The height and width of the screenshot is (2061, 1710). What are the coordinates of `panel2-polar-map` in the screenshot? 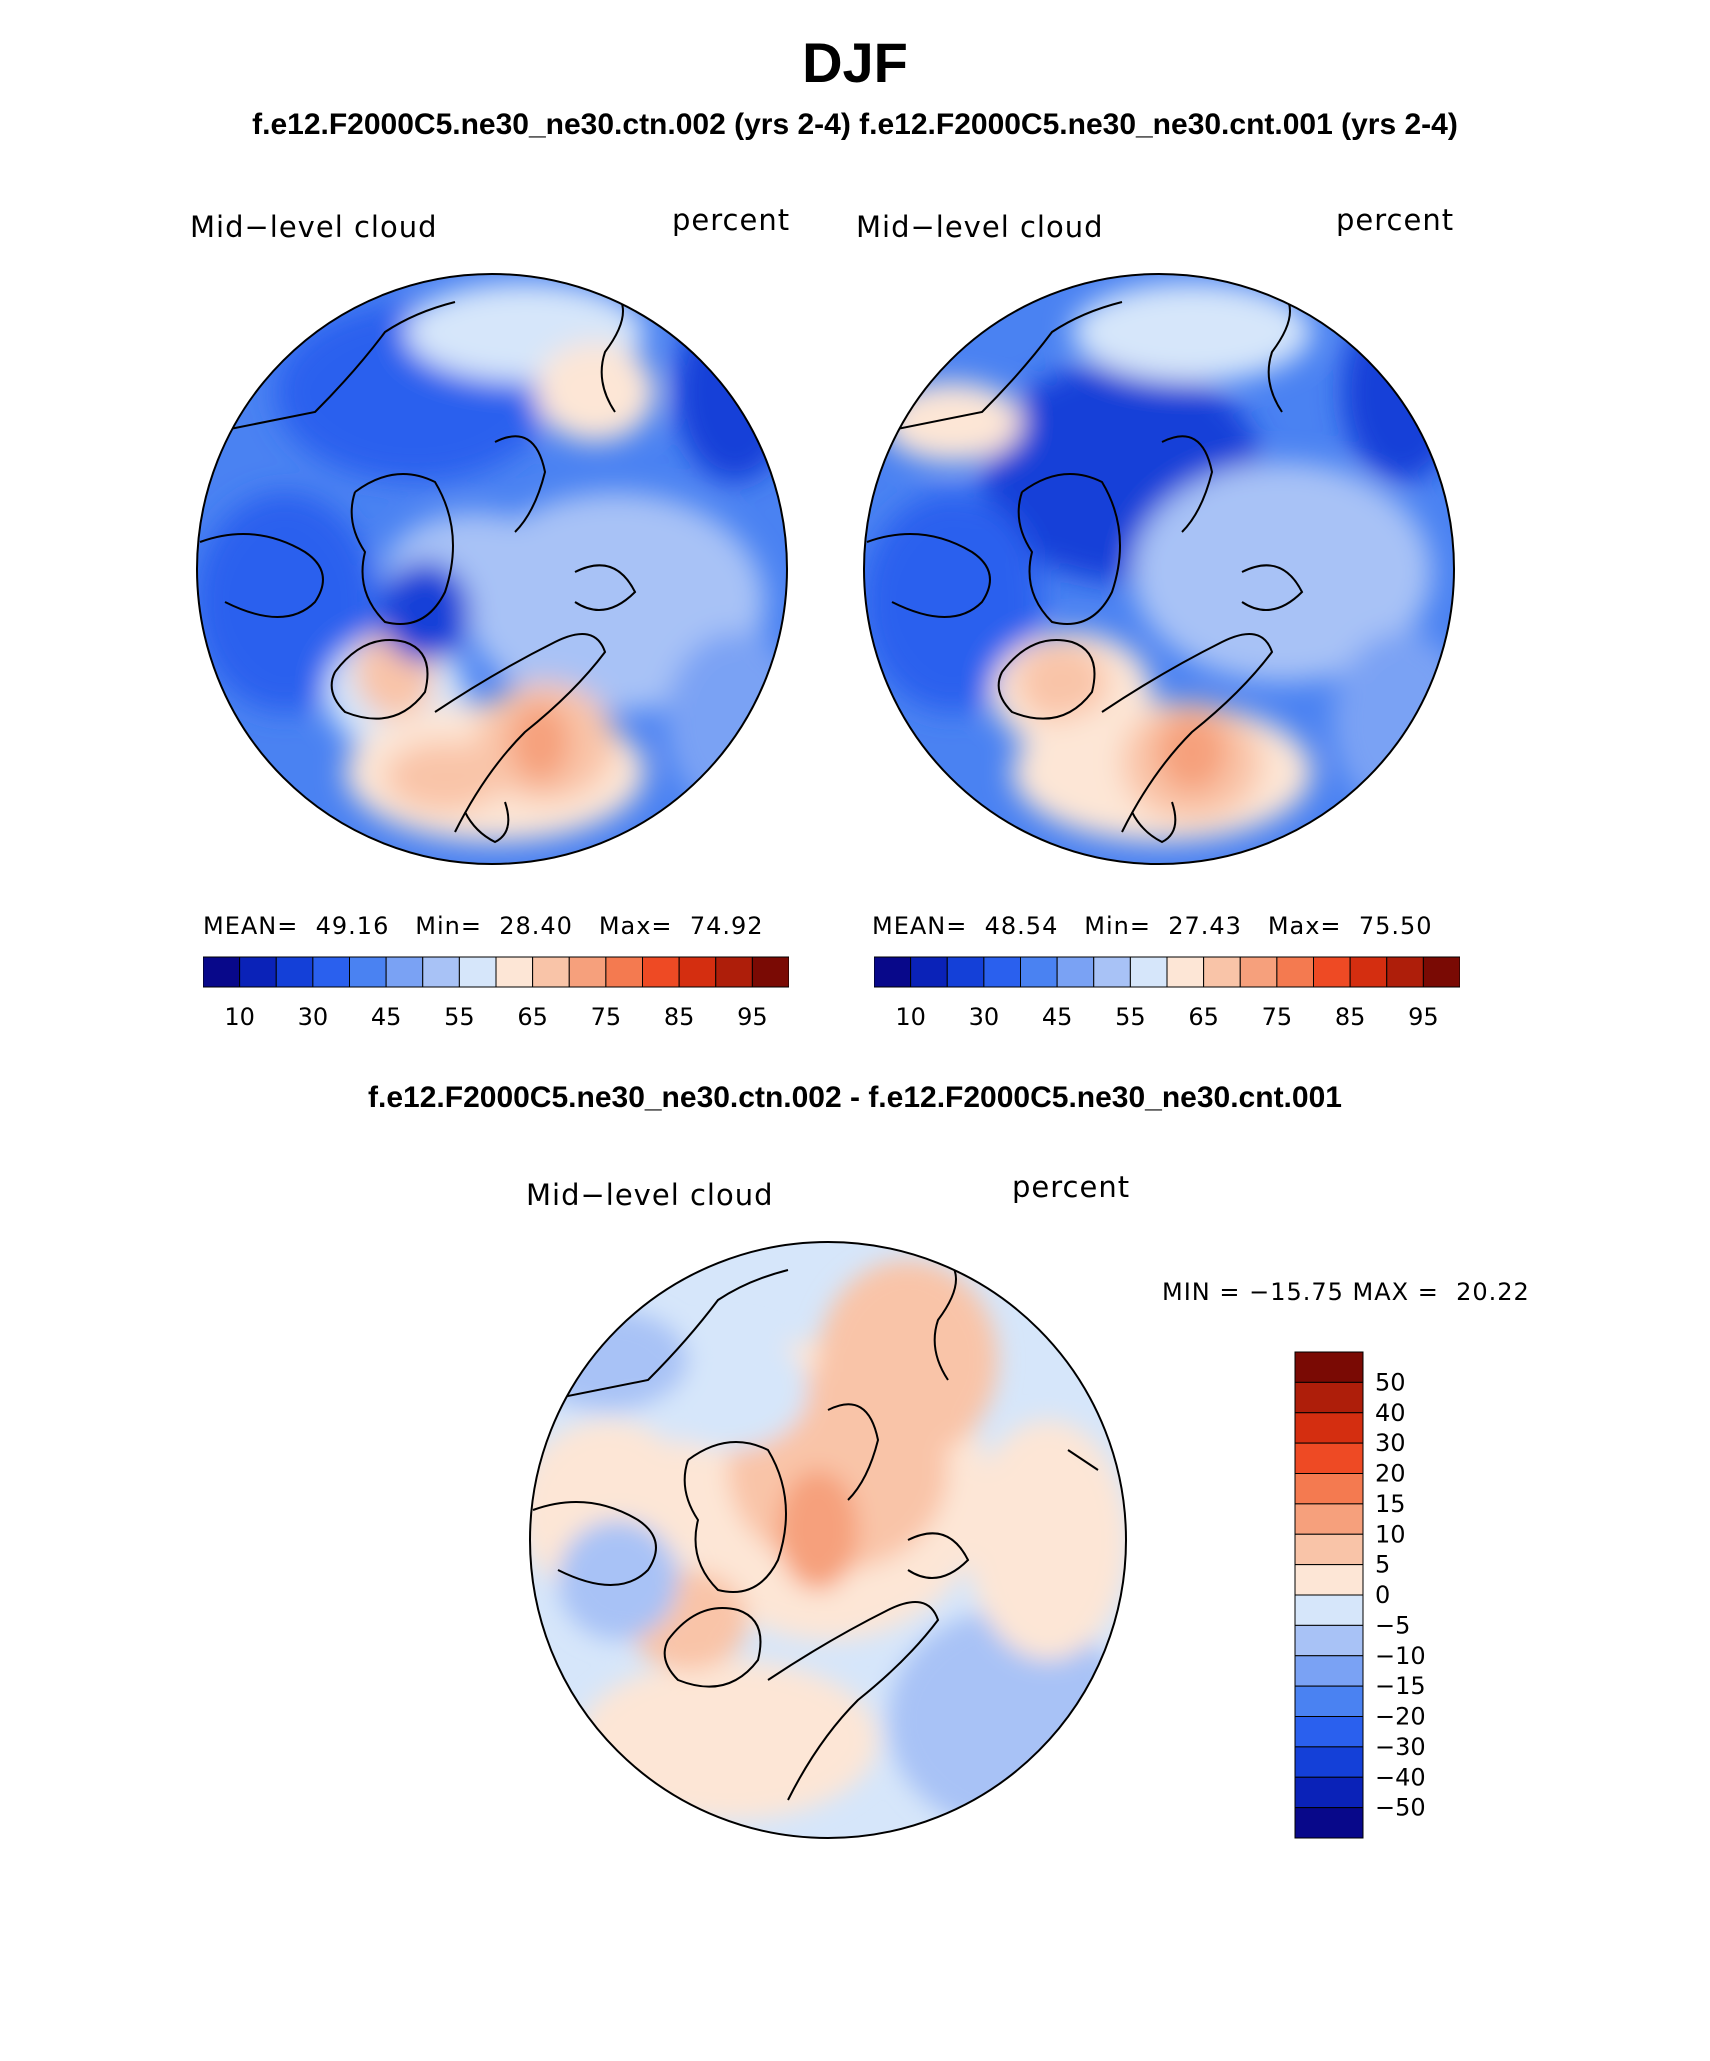 It's located at (1159, 569).